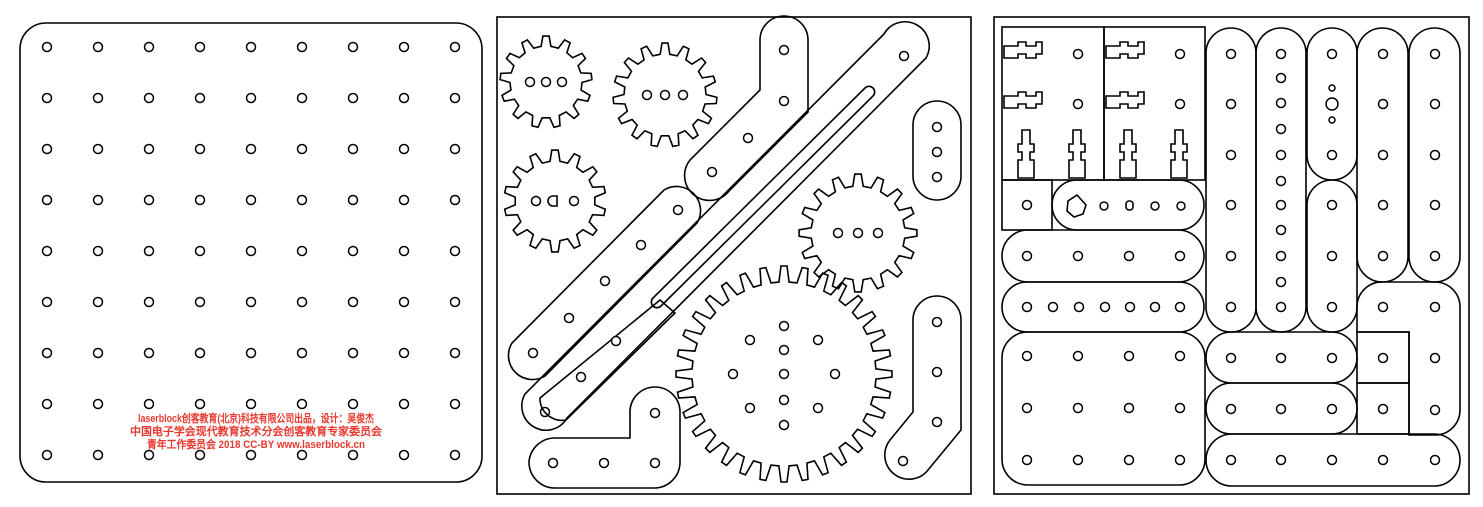  What do you see at coordinates (784, 50) in the screenshot?
I see `beam-hole` at bounding box center [784, 50].